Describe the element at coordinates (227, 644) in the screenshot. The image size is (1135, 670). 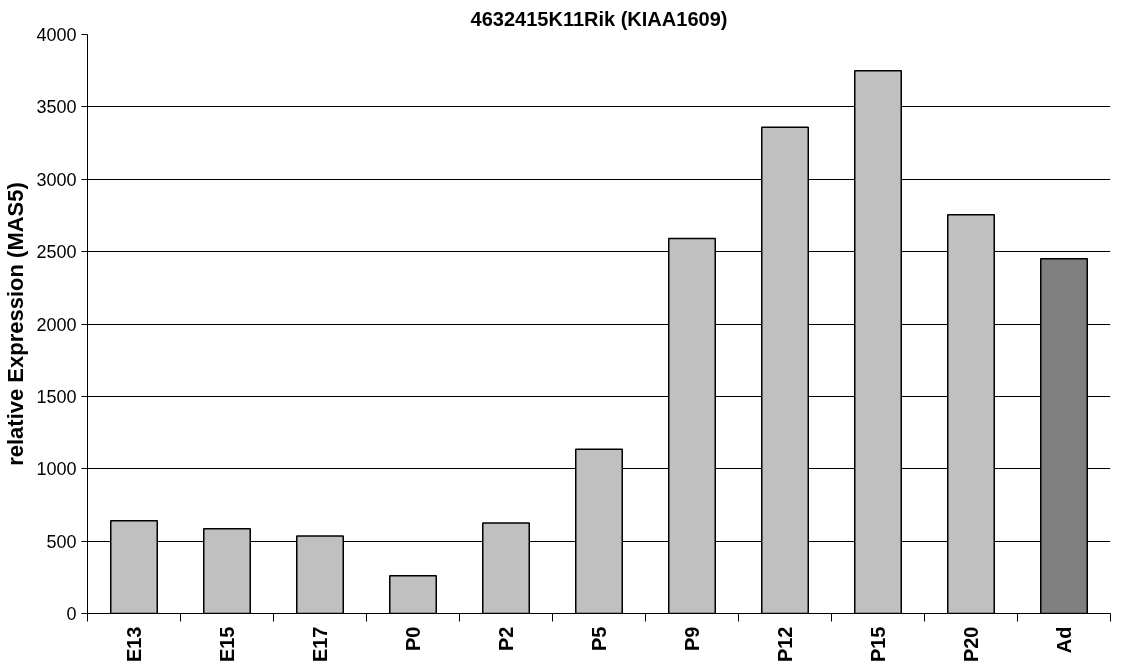
I see `x-tick-label: E15` at that location.